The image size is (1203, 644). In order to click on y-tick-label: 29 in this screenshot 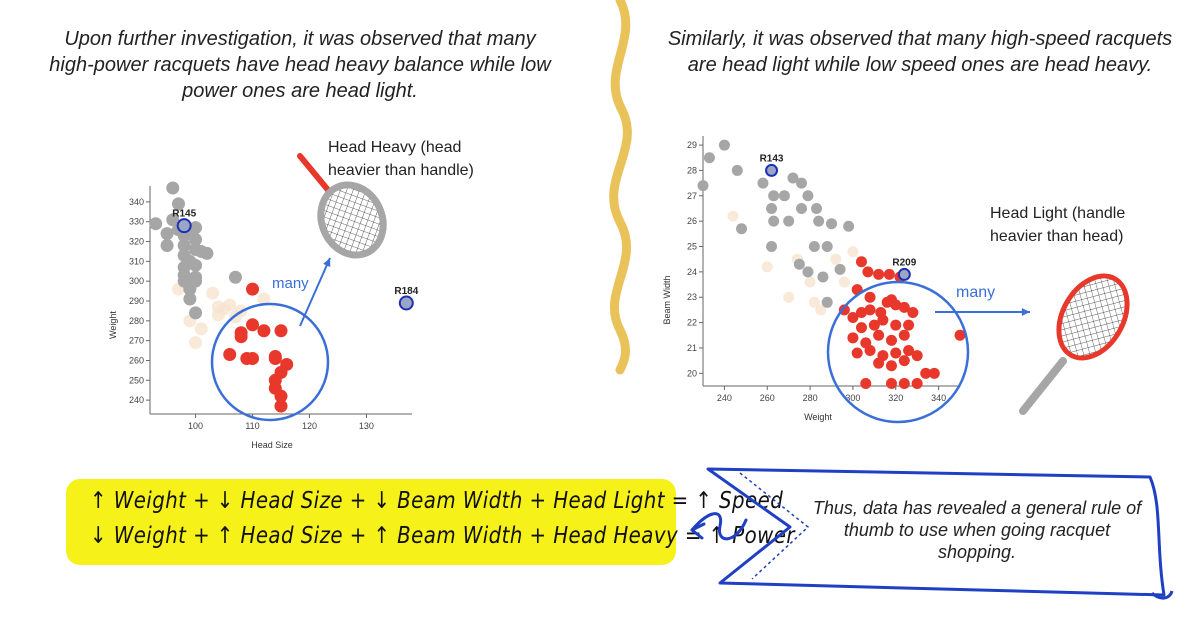, I will do `click(692, 145)`.